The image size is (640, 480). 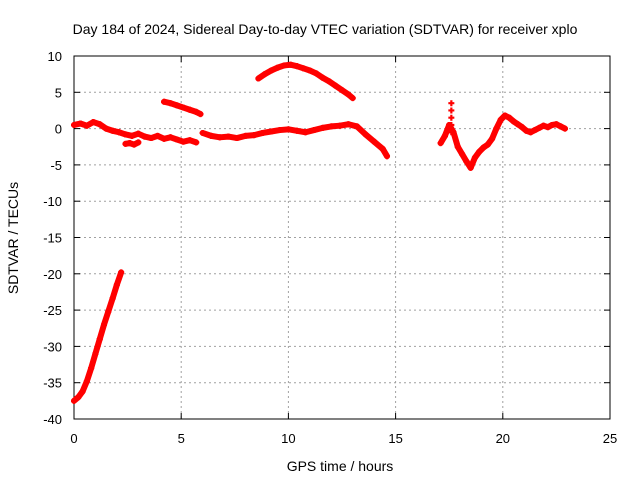 What do you see at coordinates (503, 438) in the screenshot?
I see `x-tick-label: 20` at bounding box center [503, 438].